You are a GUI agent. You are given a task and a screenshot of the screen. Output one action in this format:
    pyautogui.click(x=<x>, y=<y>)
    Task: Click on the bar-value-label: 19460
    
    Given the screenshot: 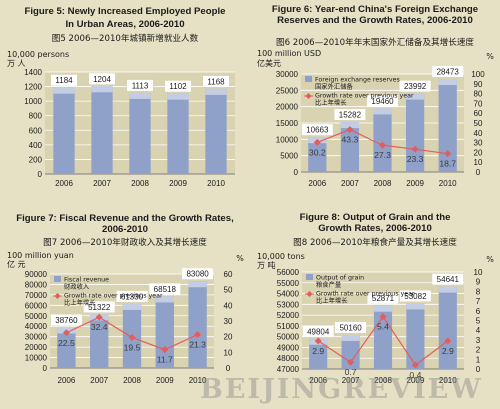 What is the action you would take?
    pyautogui.click(x=382, y=101)
    